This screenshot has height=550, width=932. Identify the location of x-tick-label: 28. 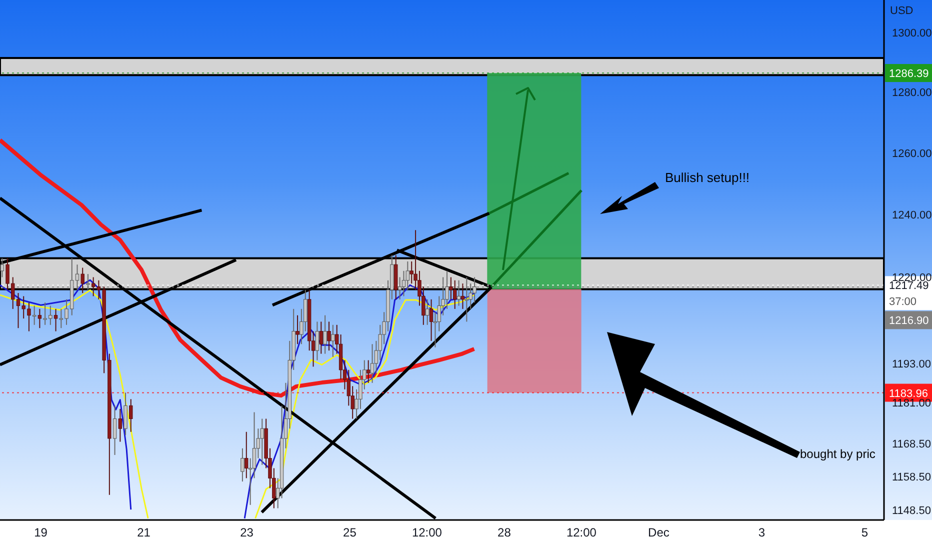
(505, 533).